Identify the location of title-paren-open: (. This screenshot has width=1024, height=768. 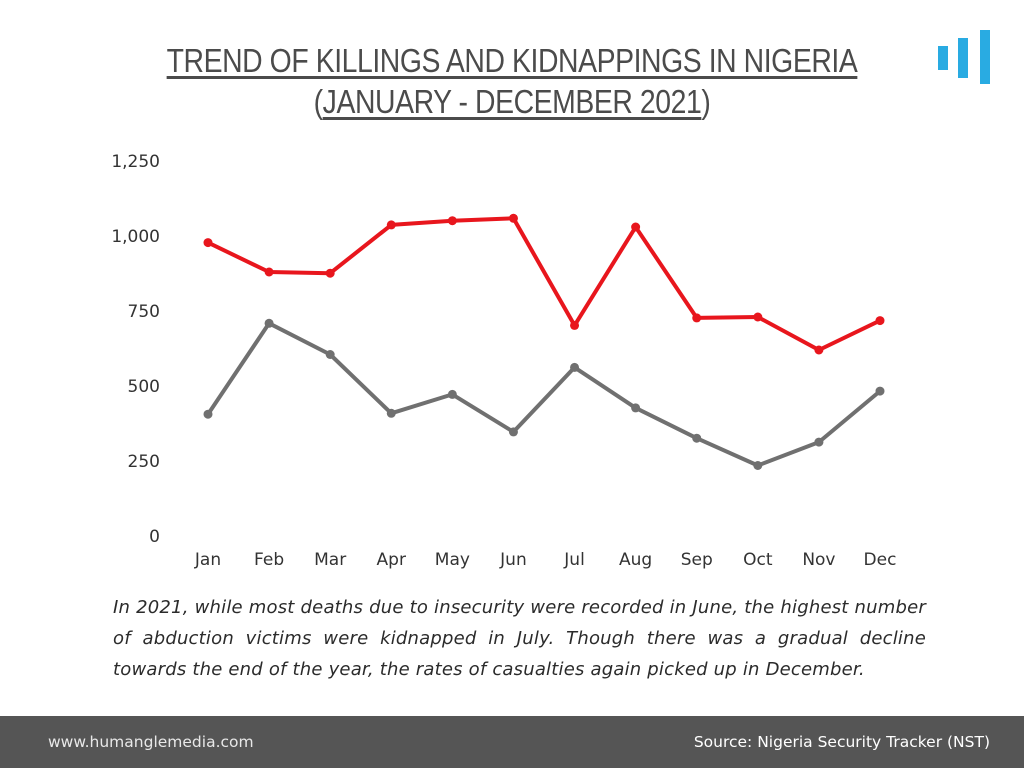
(318, 101).